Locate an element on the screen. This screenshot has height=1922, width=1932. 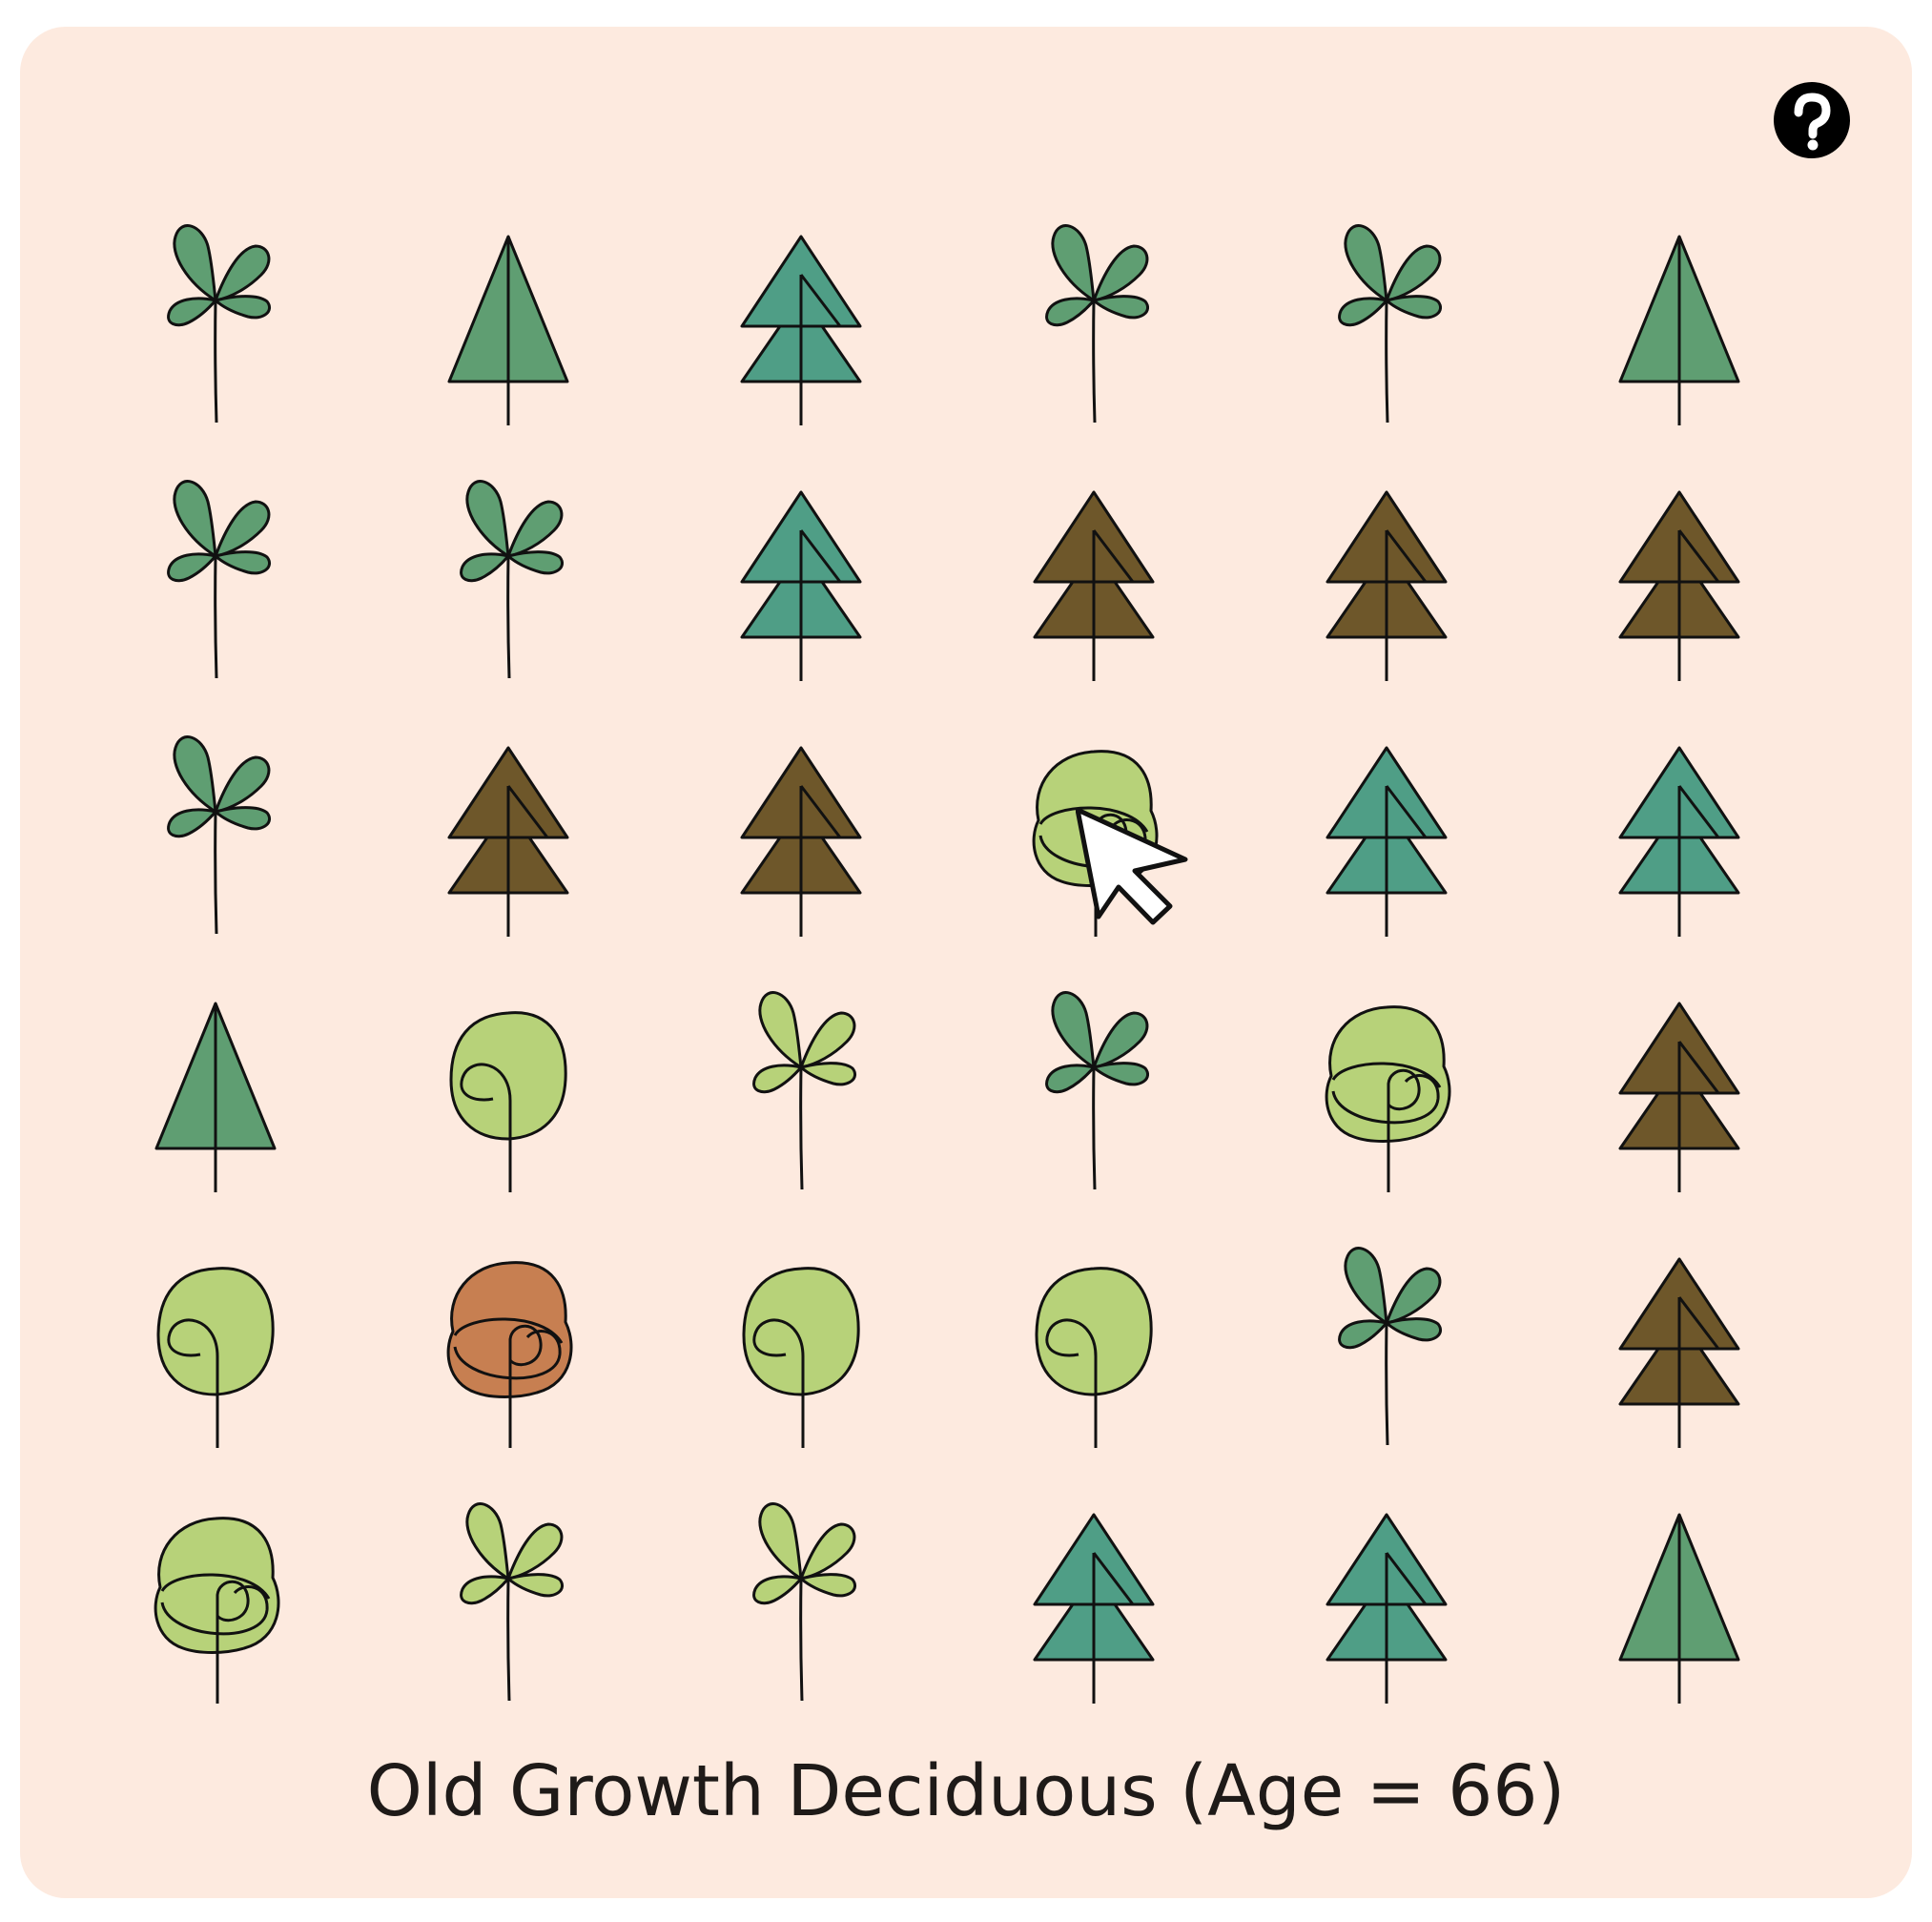
tree-status-label: Old Growth Deciduous (Age = 66) is located at coordinates (966, 1791).